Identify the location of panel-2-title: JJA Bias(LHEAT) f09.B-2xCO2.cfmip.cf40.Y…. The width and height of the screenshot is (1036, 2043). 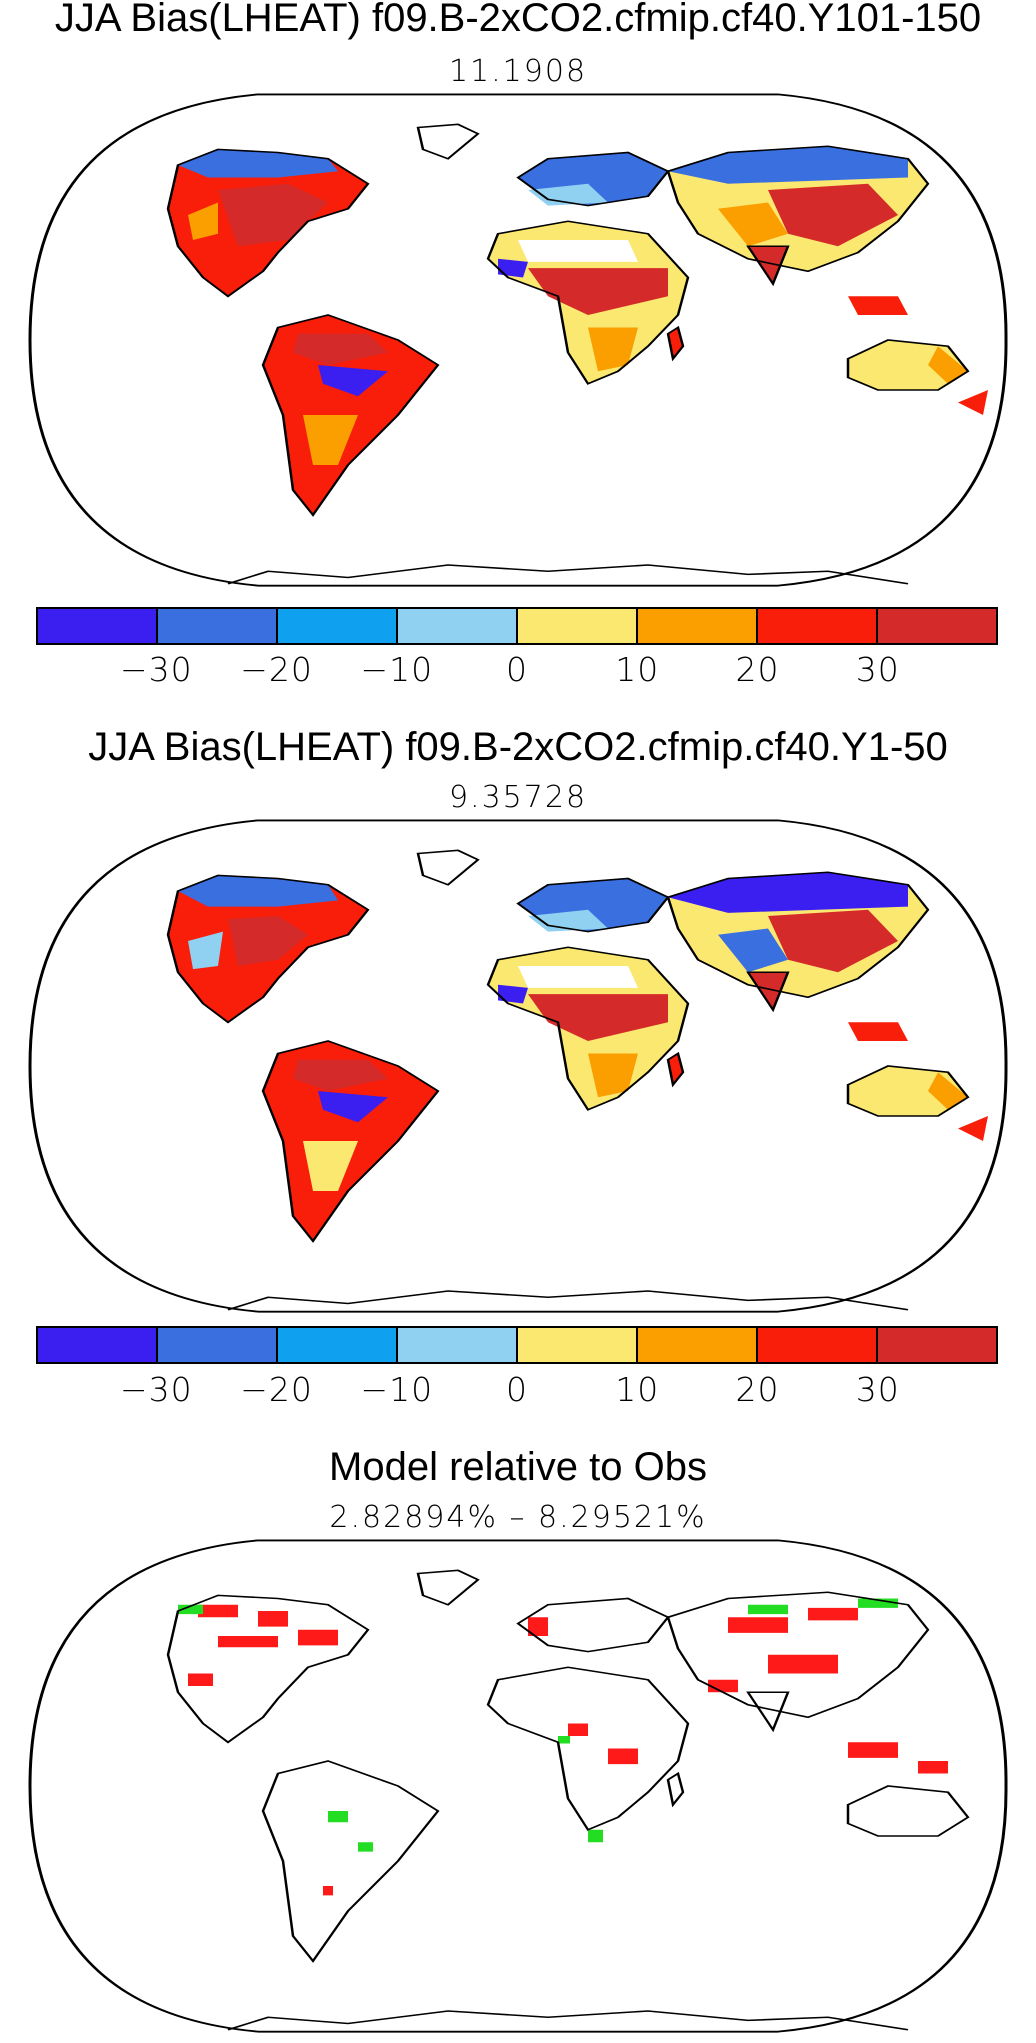
(518, 747).